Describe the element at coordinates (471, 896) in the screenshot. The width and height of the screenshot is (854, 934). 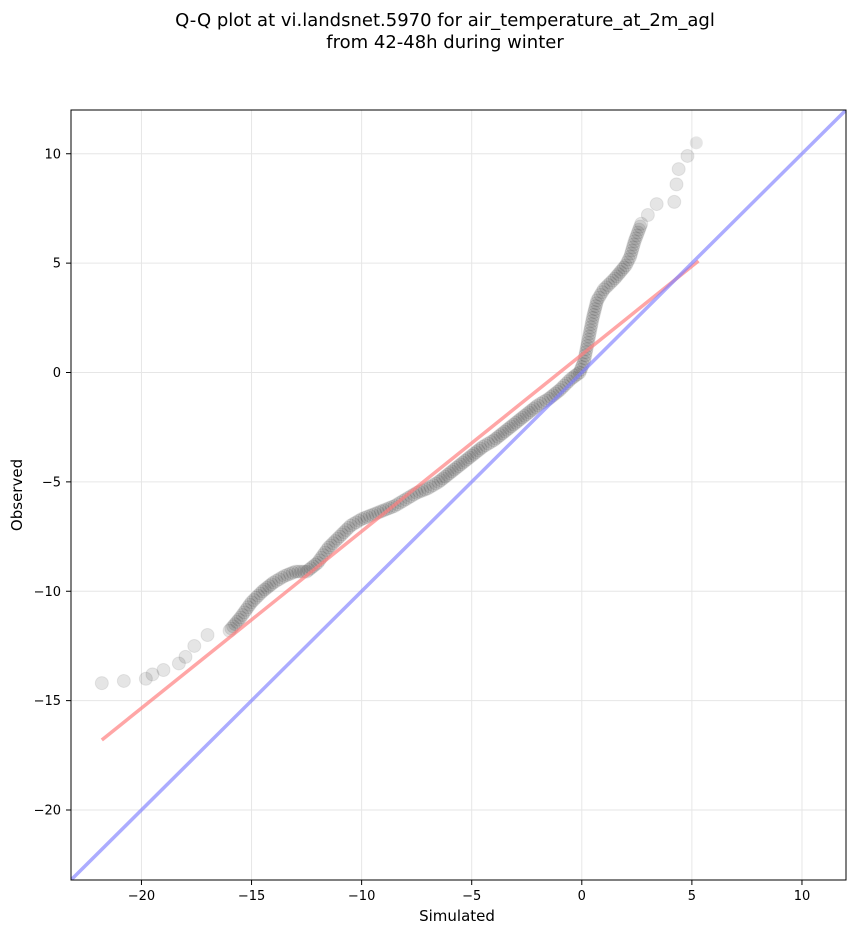
I see `x-tick-label: −5` at that location.